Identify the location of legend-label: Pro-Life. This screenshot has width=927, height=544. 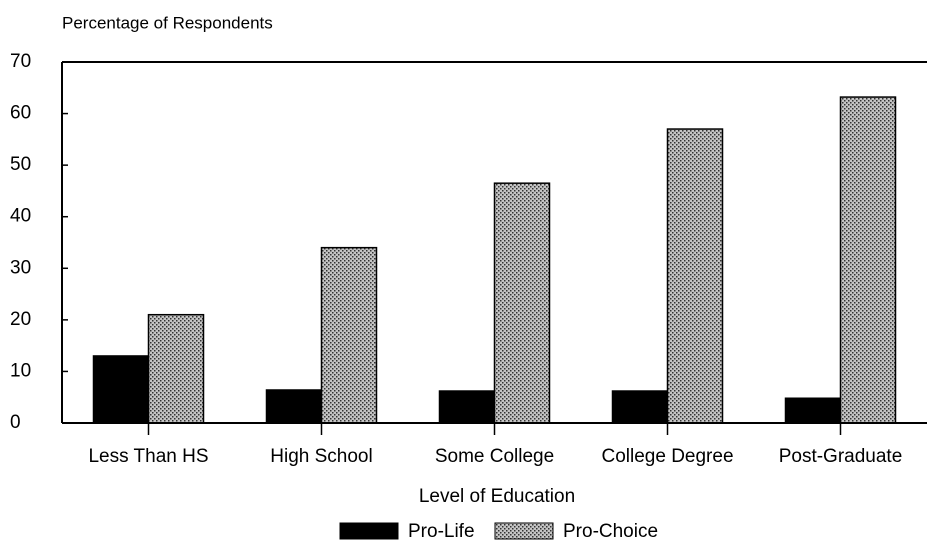
(441, 531).